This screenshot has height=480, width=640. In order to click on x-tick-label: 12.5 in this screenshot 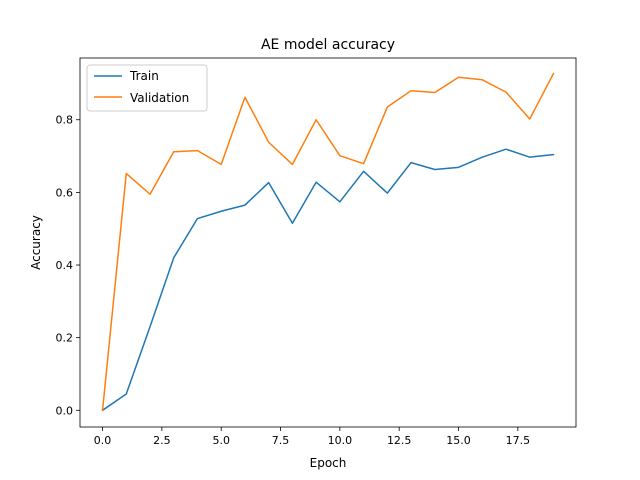, I will do `click(399, 440)`.